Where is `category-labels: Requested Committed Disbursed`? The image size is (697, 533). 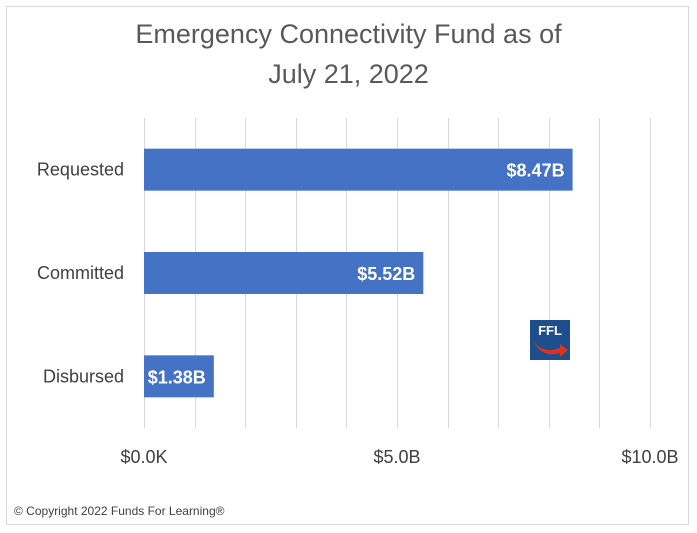 category-labels: Requested Committed Disbursed is located at coordinates (80, 273).